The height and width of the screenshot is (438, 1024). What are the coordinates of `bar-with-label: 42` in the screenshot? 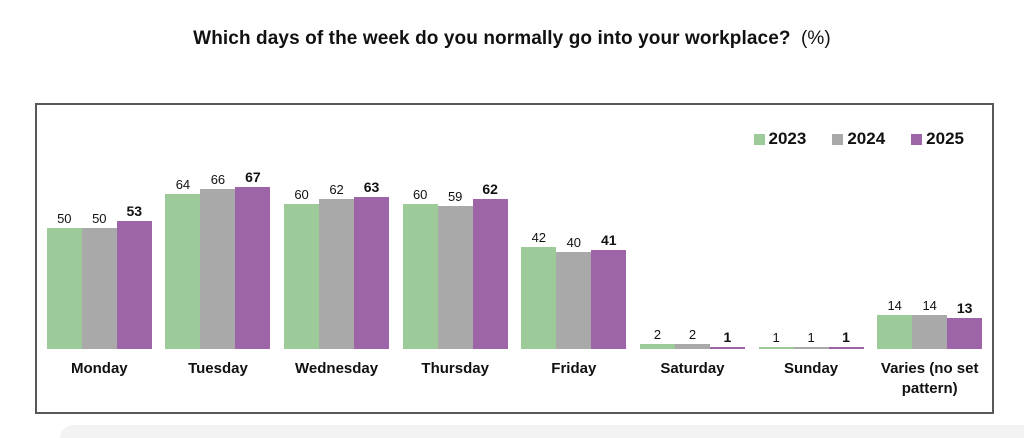 It's located at (539, 290).